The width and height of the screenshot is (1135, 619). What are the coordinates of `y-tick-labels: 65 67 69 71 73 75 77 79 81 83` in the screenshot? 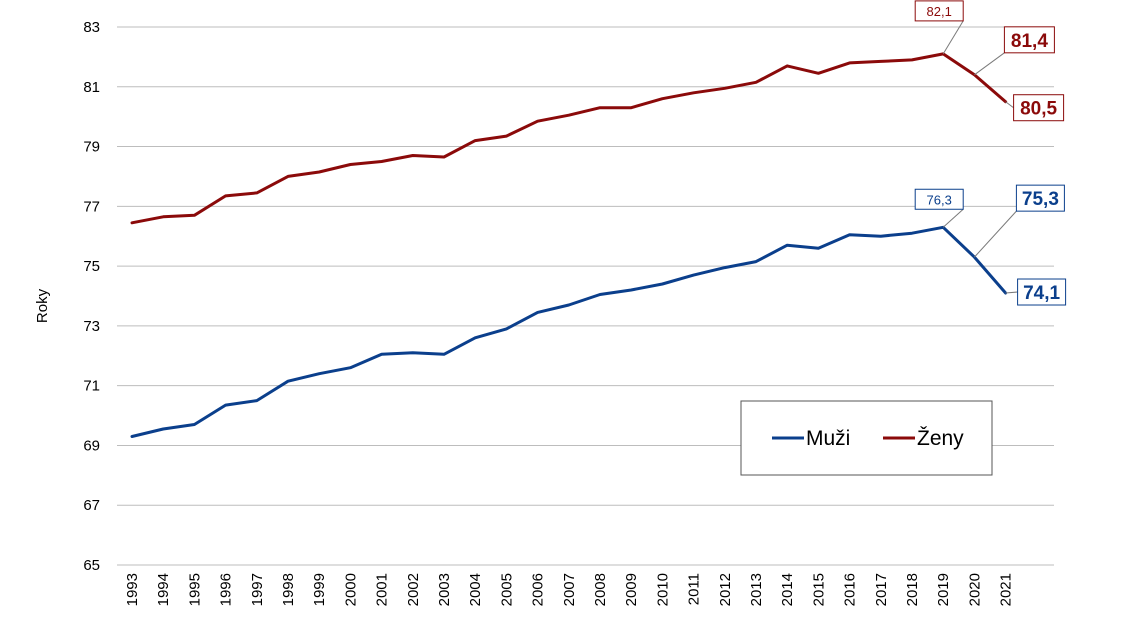 It's located at (91, 296).